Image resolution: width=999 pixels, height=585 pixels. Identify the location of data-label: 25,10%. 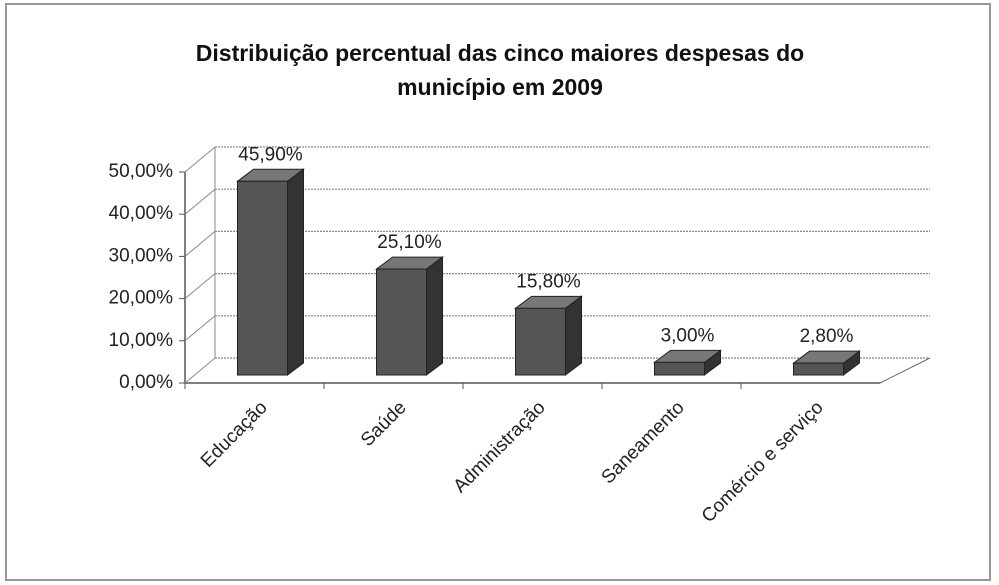
(409, 242).